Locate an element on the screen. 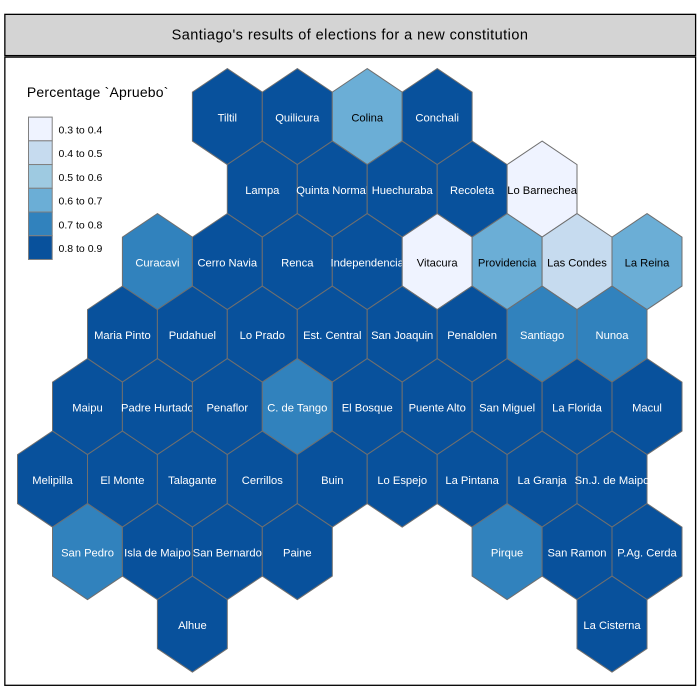 The image size is (700, 700). svg-text: Talagante is located at coordinates (192, 481).